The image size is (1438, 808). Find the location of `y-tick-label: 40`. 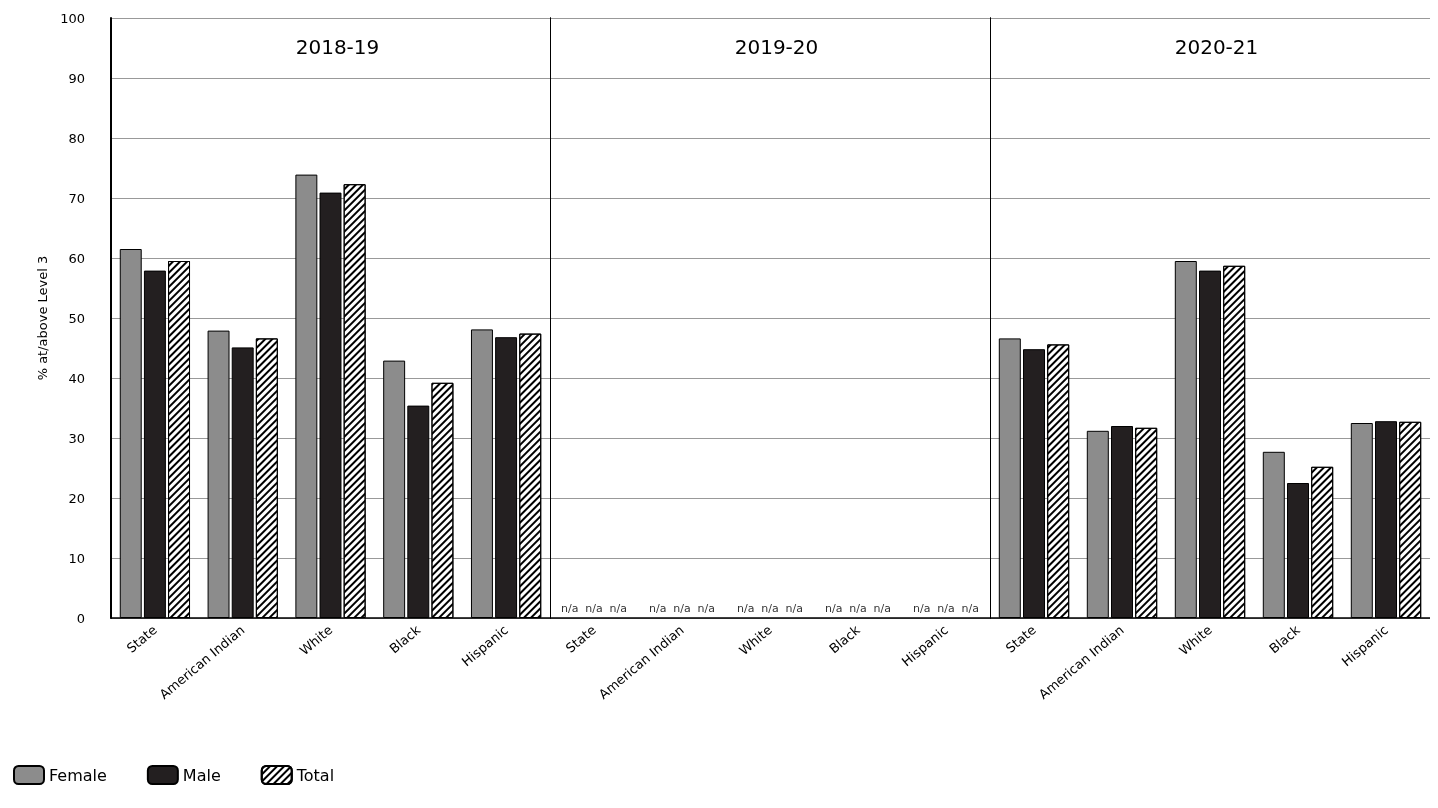

y-tick-label: 40 is located at coordinates (76, 378).